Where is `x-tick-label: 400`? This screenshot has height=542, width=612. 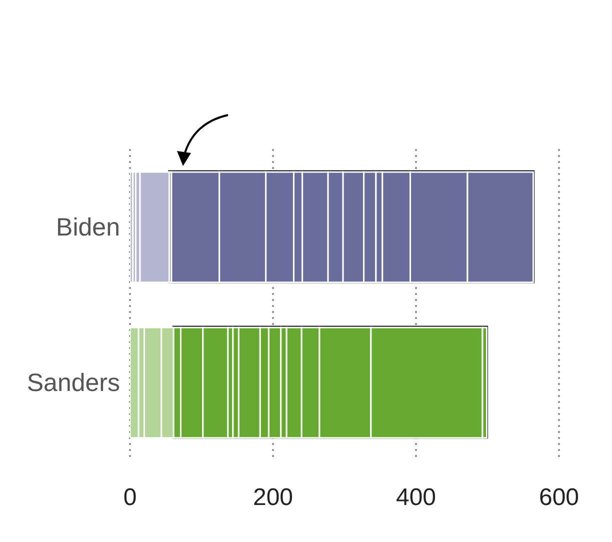
x-tick-label: 400 is located at coordinates (416, 498).